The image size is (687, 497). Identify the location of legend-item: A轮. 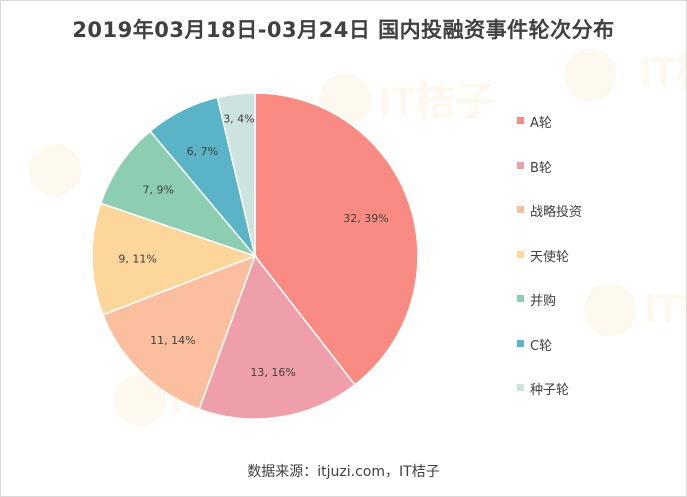
(592, 134).